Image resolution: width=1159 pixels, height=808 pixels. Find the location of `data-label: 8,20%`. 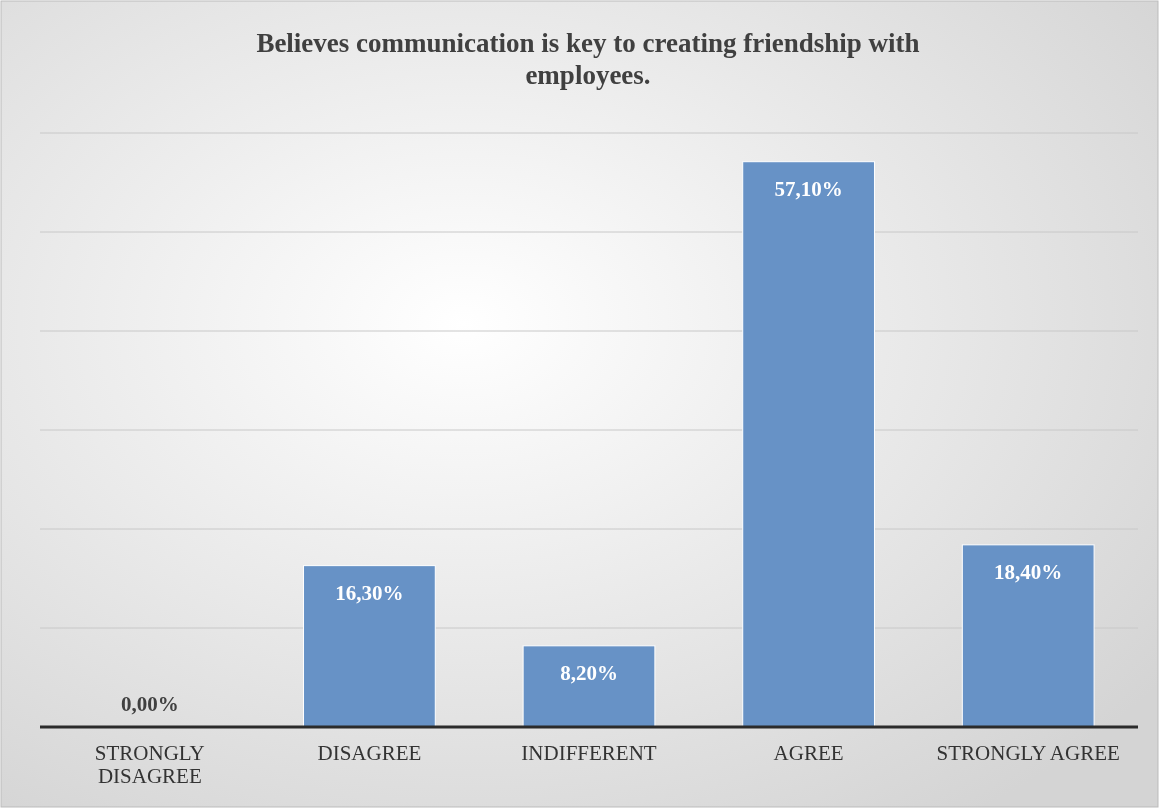

data-label: 8,20% is located at coordinates (589, 672).